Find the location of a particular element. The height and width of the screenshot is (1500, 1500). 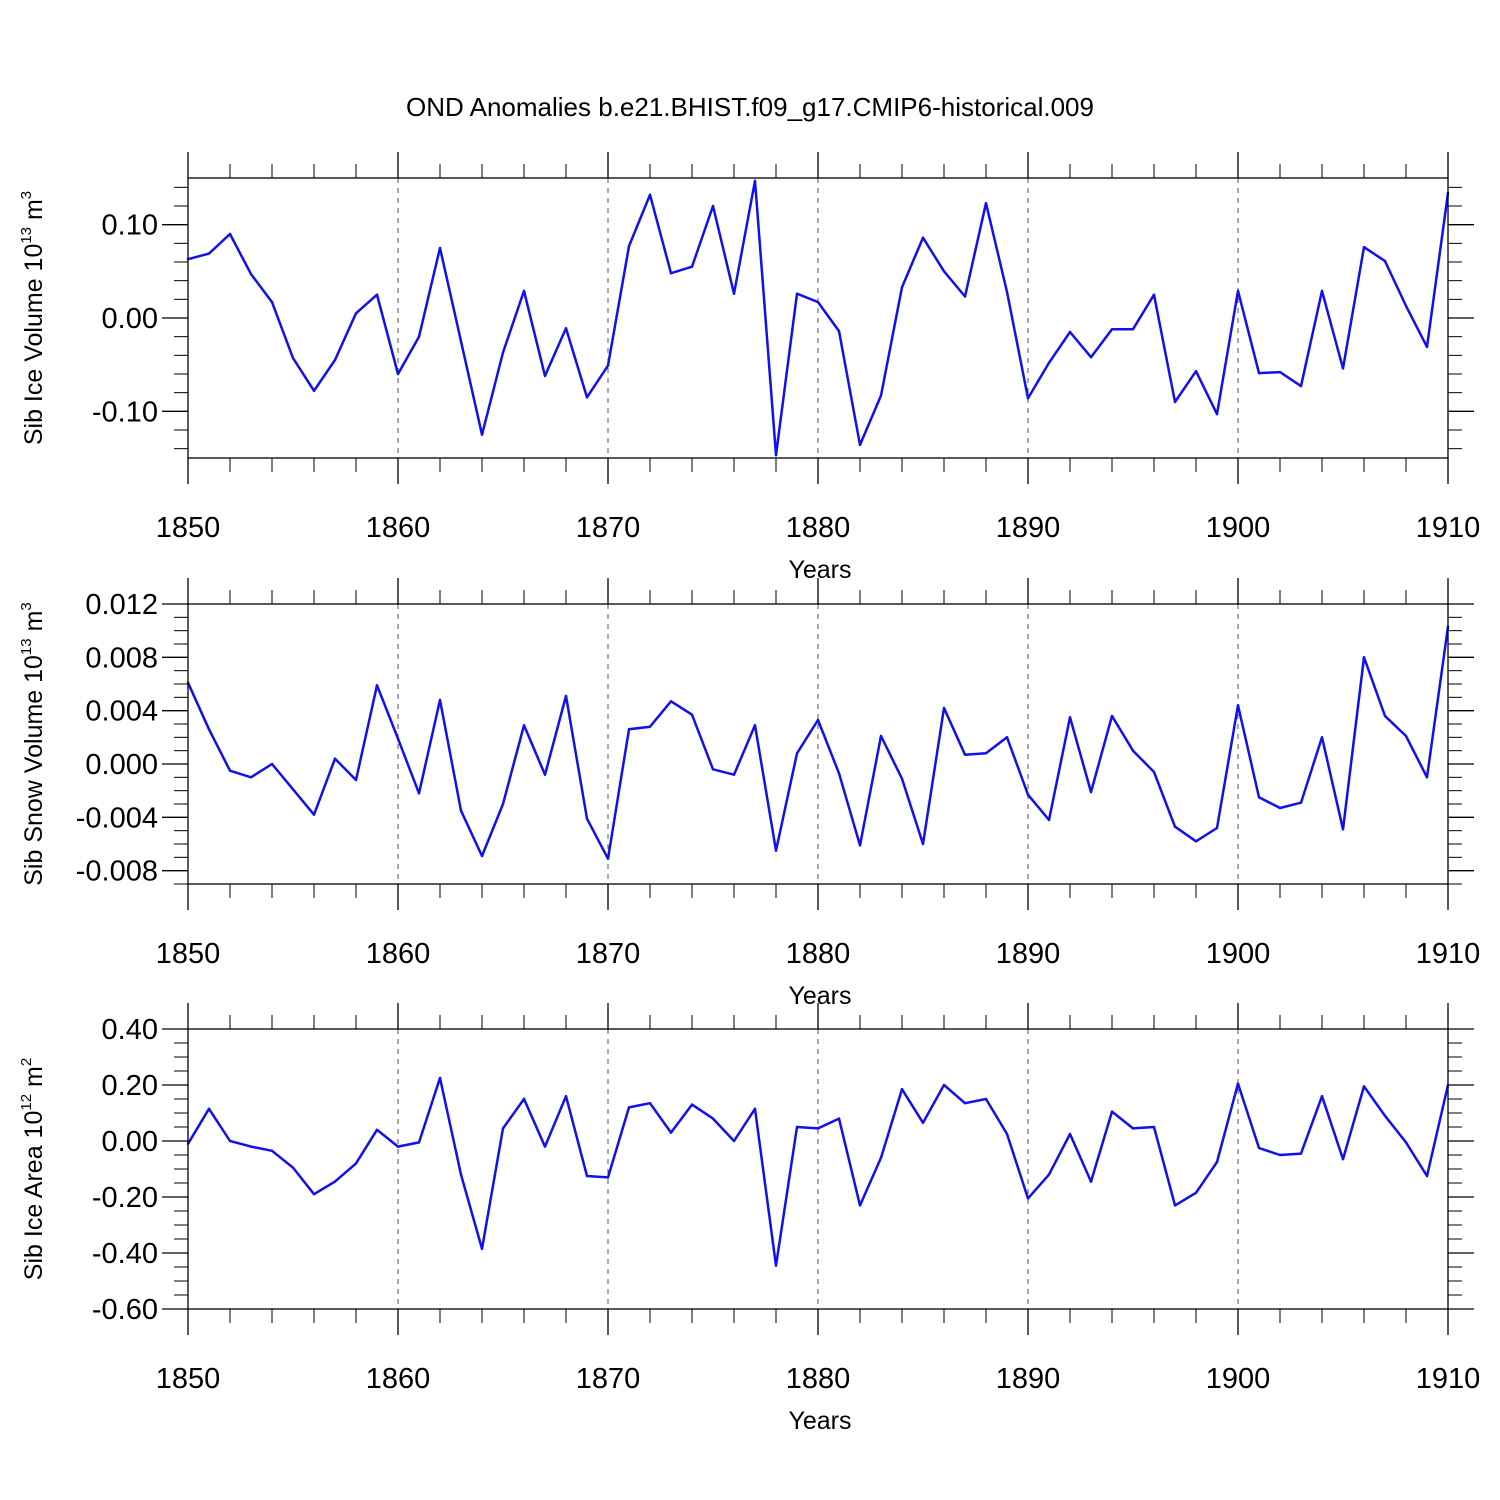

x-tick-label: 1880 is located at coordinates (818, 528).